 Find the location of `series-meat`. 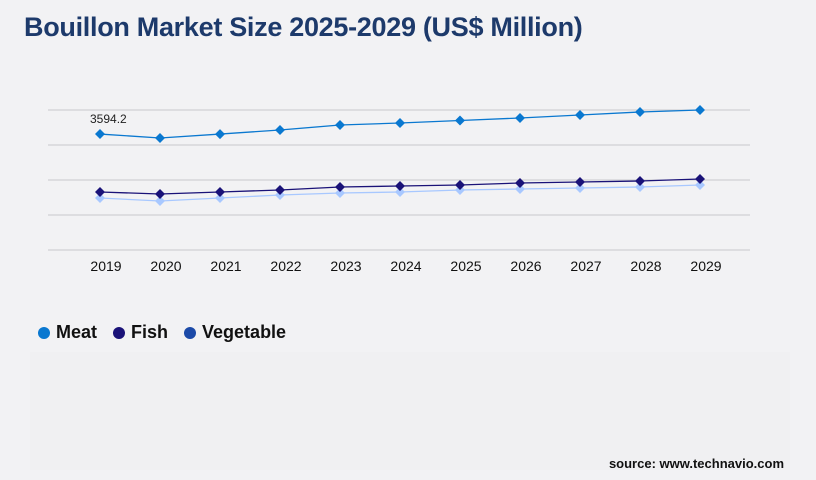

series-meat is located at coordinates (400, 124).